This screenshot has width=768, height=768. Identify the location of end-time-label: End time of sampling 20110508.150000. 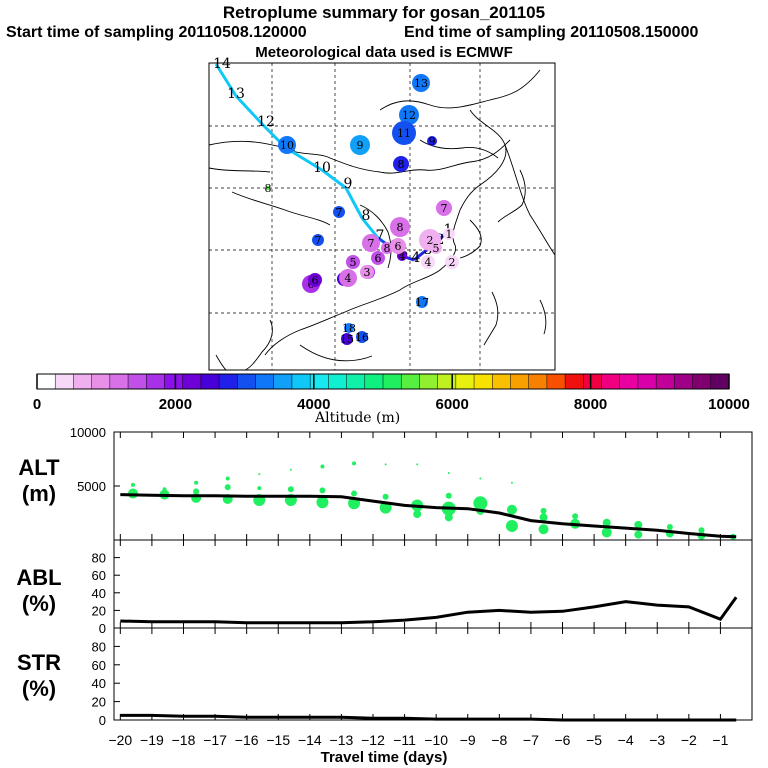
(551, 32).